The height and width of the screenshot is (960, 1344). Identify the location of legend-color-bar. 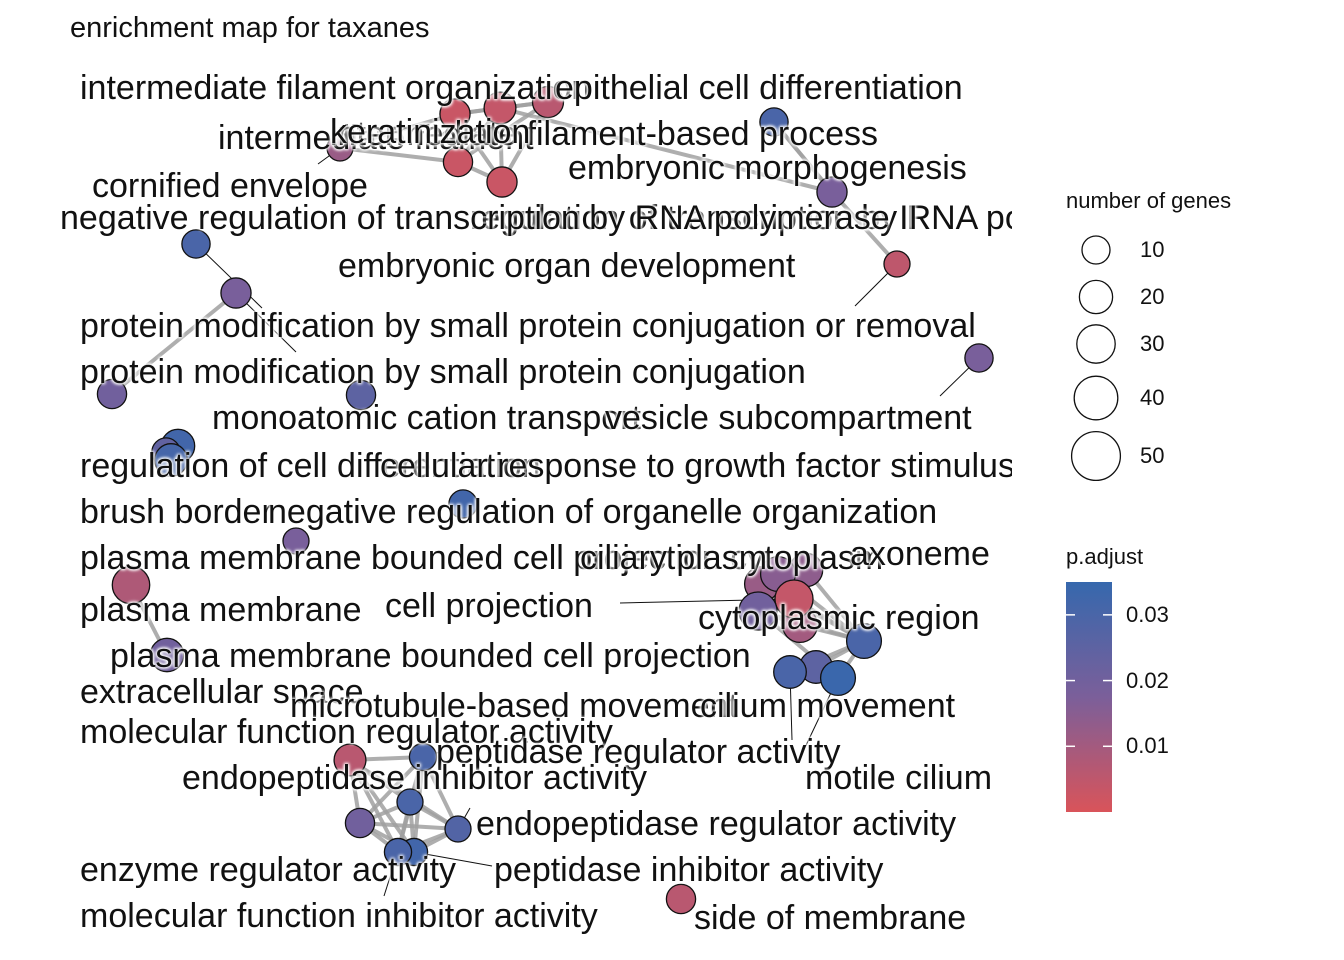
(1089, 697).